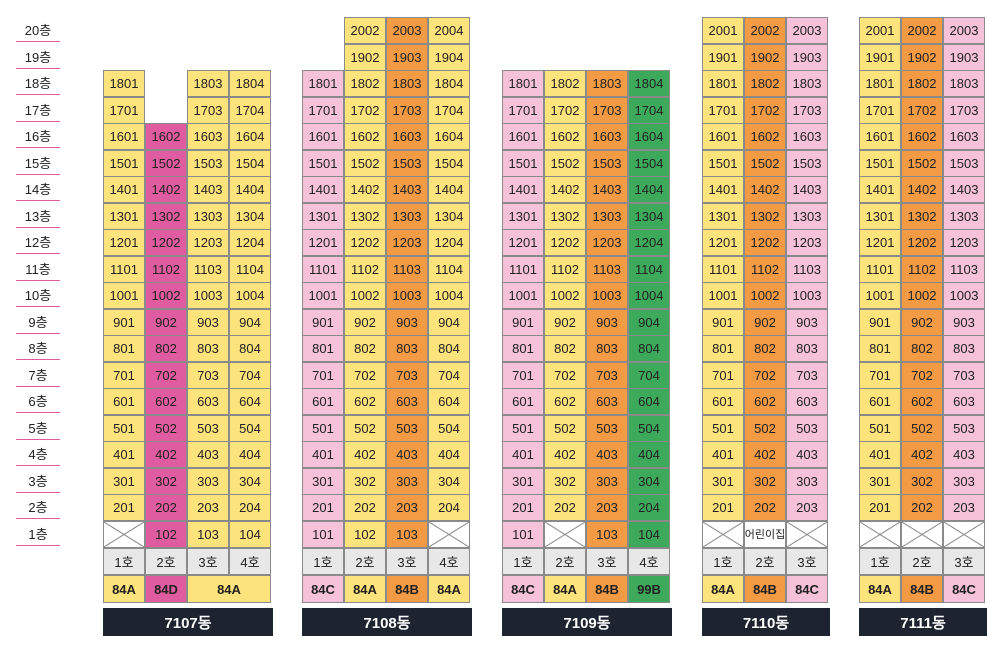  Describe the element at coordinates (649, 348) in the screenshot. I see `unit-cell: 804` at that location.